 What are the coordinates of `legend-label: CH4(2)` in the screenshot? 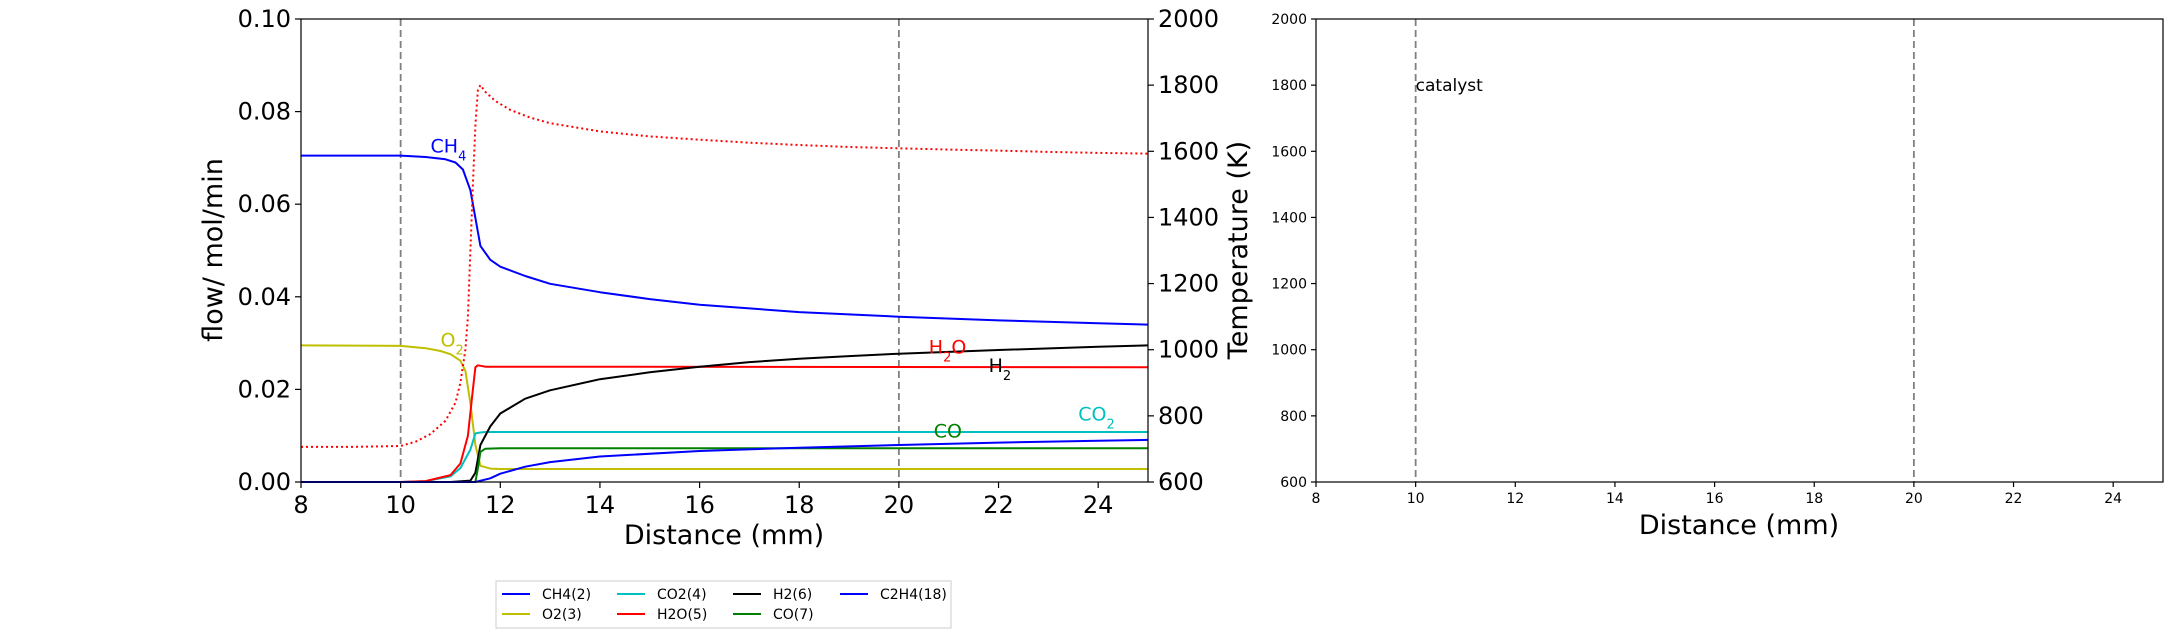 It's located at (566, 595).